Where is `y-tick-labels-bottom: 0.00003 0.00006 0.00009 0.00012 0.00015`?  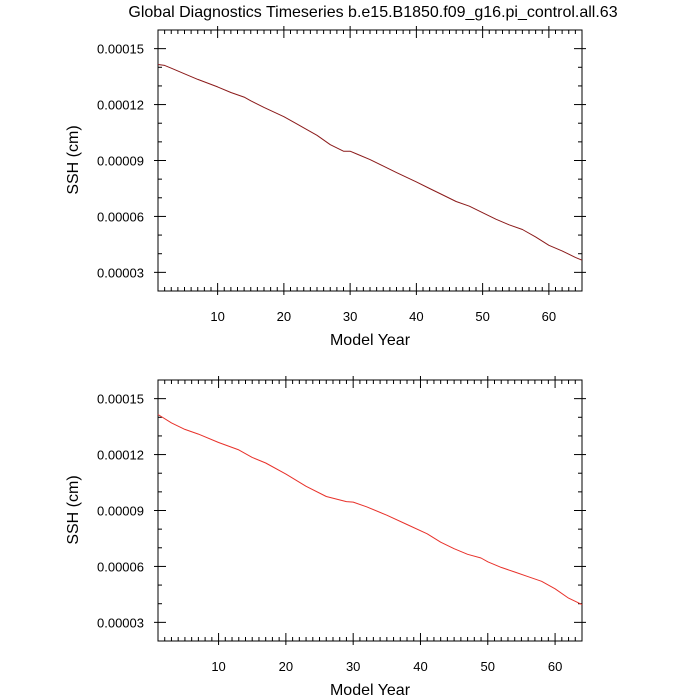
y-tick-labels-bottom: 0.00003 0.00006 0.00009 0.00012 0.00015 is located at coordinates (120, 511).